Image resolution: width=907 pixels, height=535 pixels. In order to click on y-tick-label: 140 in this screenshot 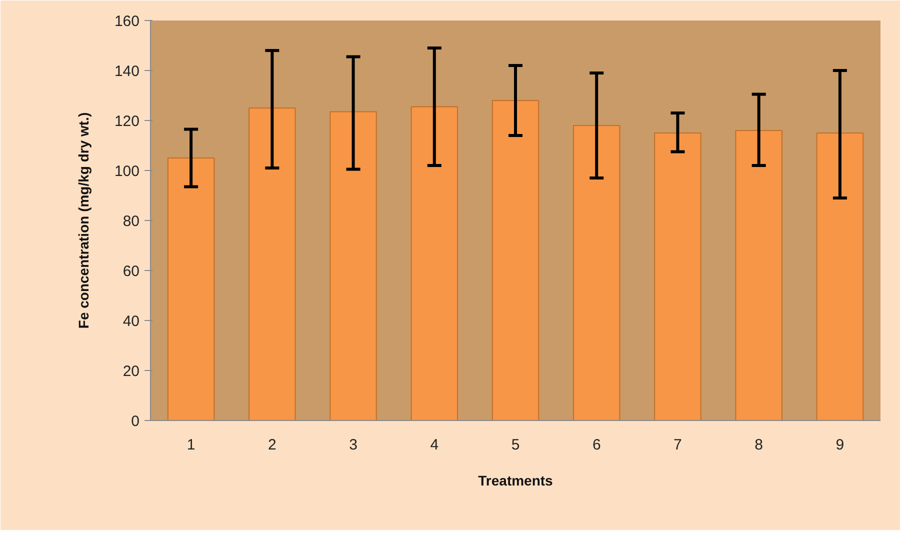, I will do `click(127, 71)`.